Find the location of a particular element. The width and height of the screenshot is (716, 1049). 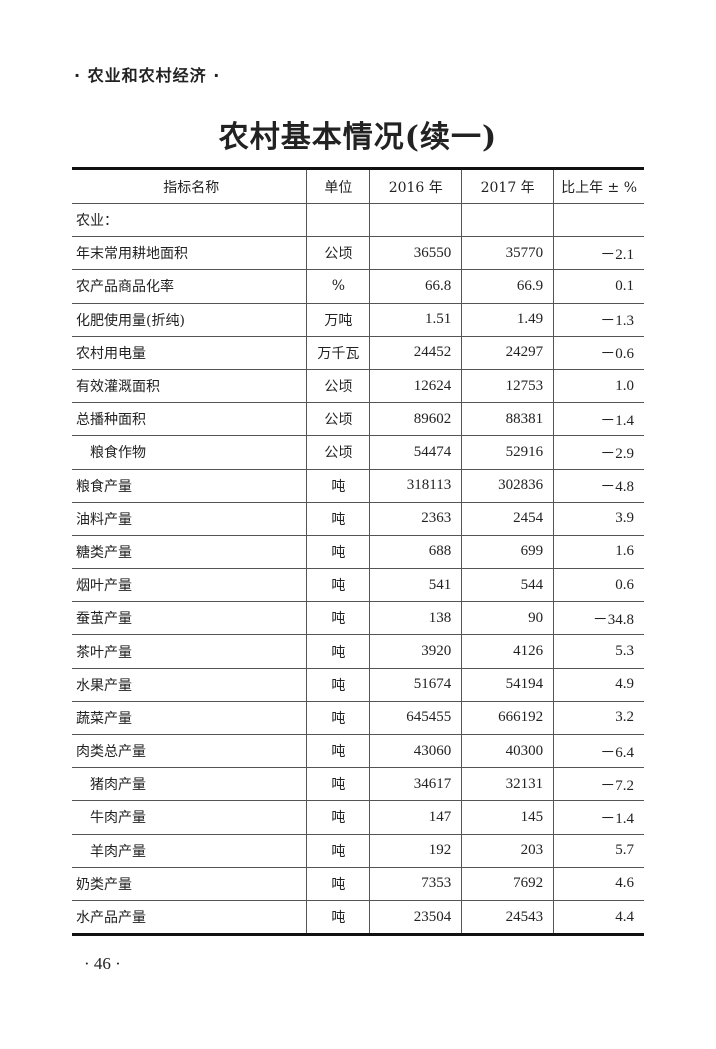

table-row: 水产品产量 吨 23504 24543 4.4 is located at coordinates (358, 917).